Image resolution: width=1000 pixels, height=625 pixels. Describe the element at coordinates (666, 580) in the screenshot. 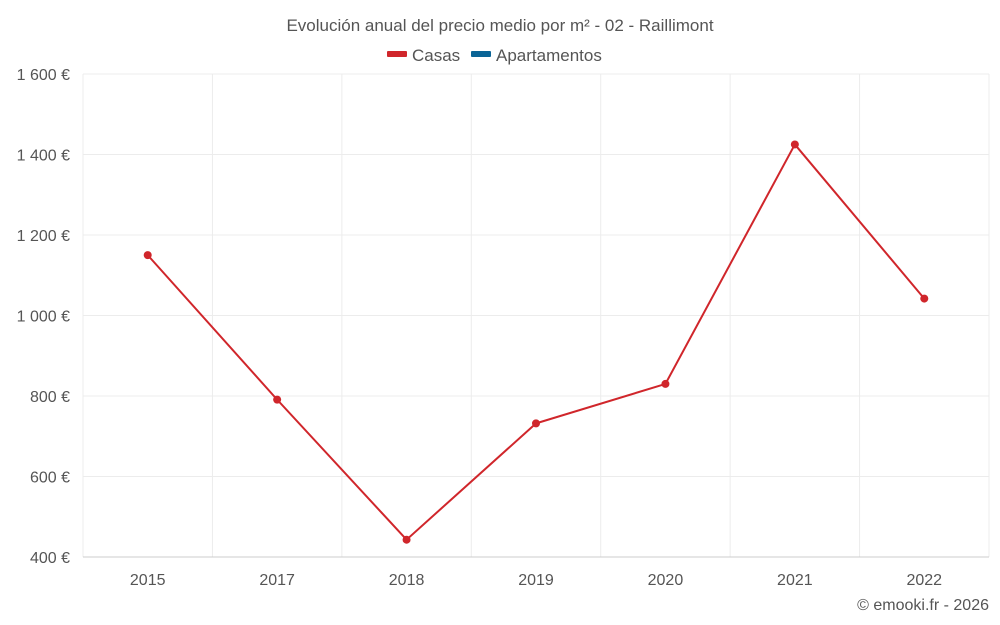

I see `x-tick-label: 2020` at that location.